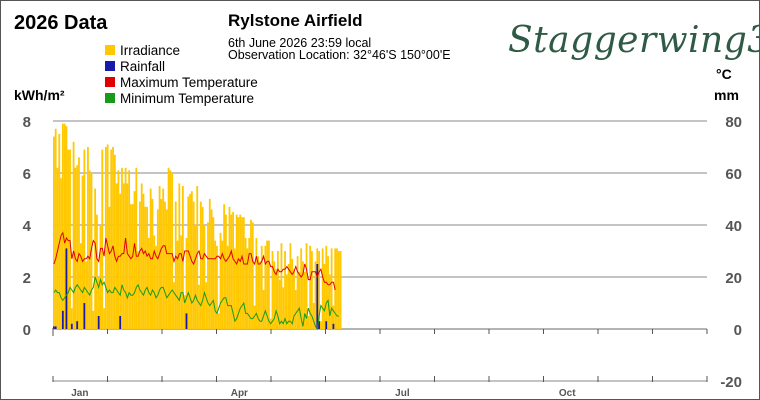  I want to click on y-left-tick-label: 0, so click(27, 330).